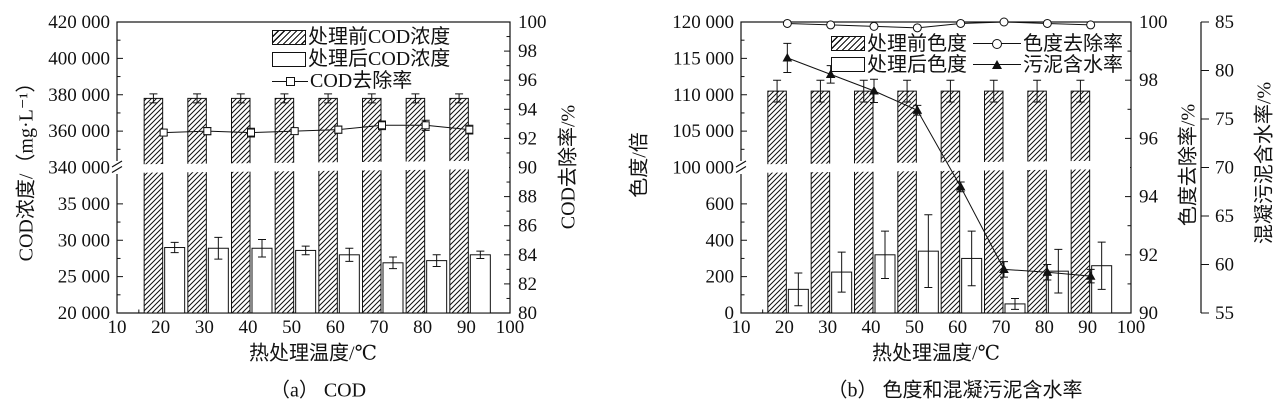  I want to click on marker-circle-t40, so click(874, 26).